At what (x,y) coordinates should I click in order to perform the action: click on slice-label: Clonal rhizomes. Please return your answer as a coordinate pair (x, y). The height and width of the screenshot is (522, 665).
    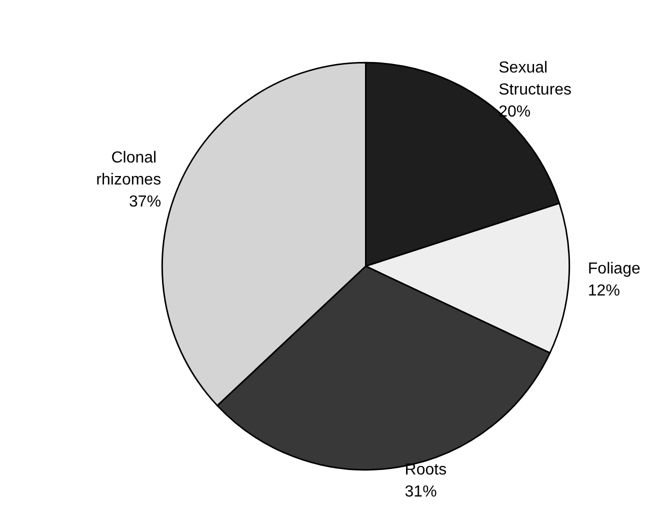
    Looking at the image, I should click on (129, 168).